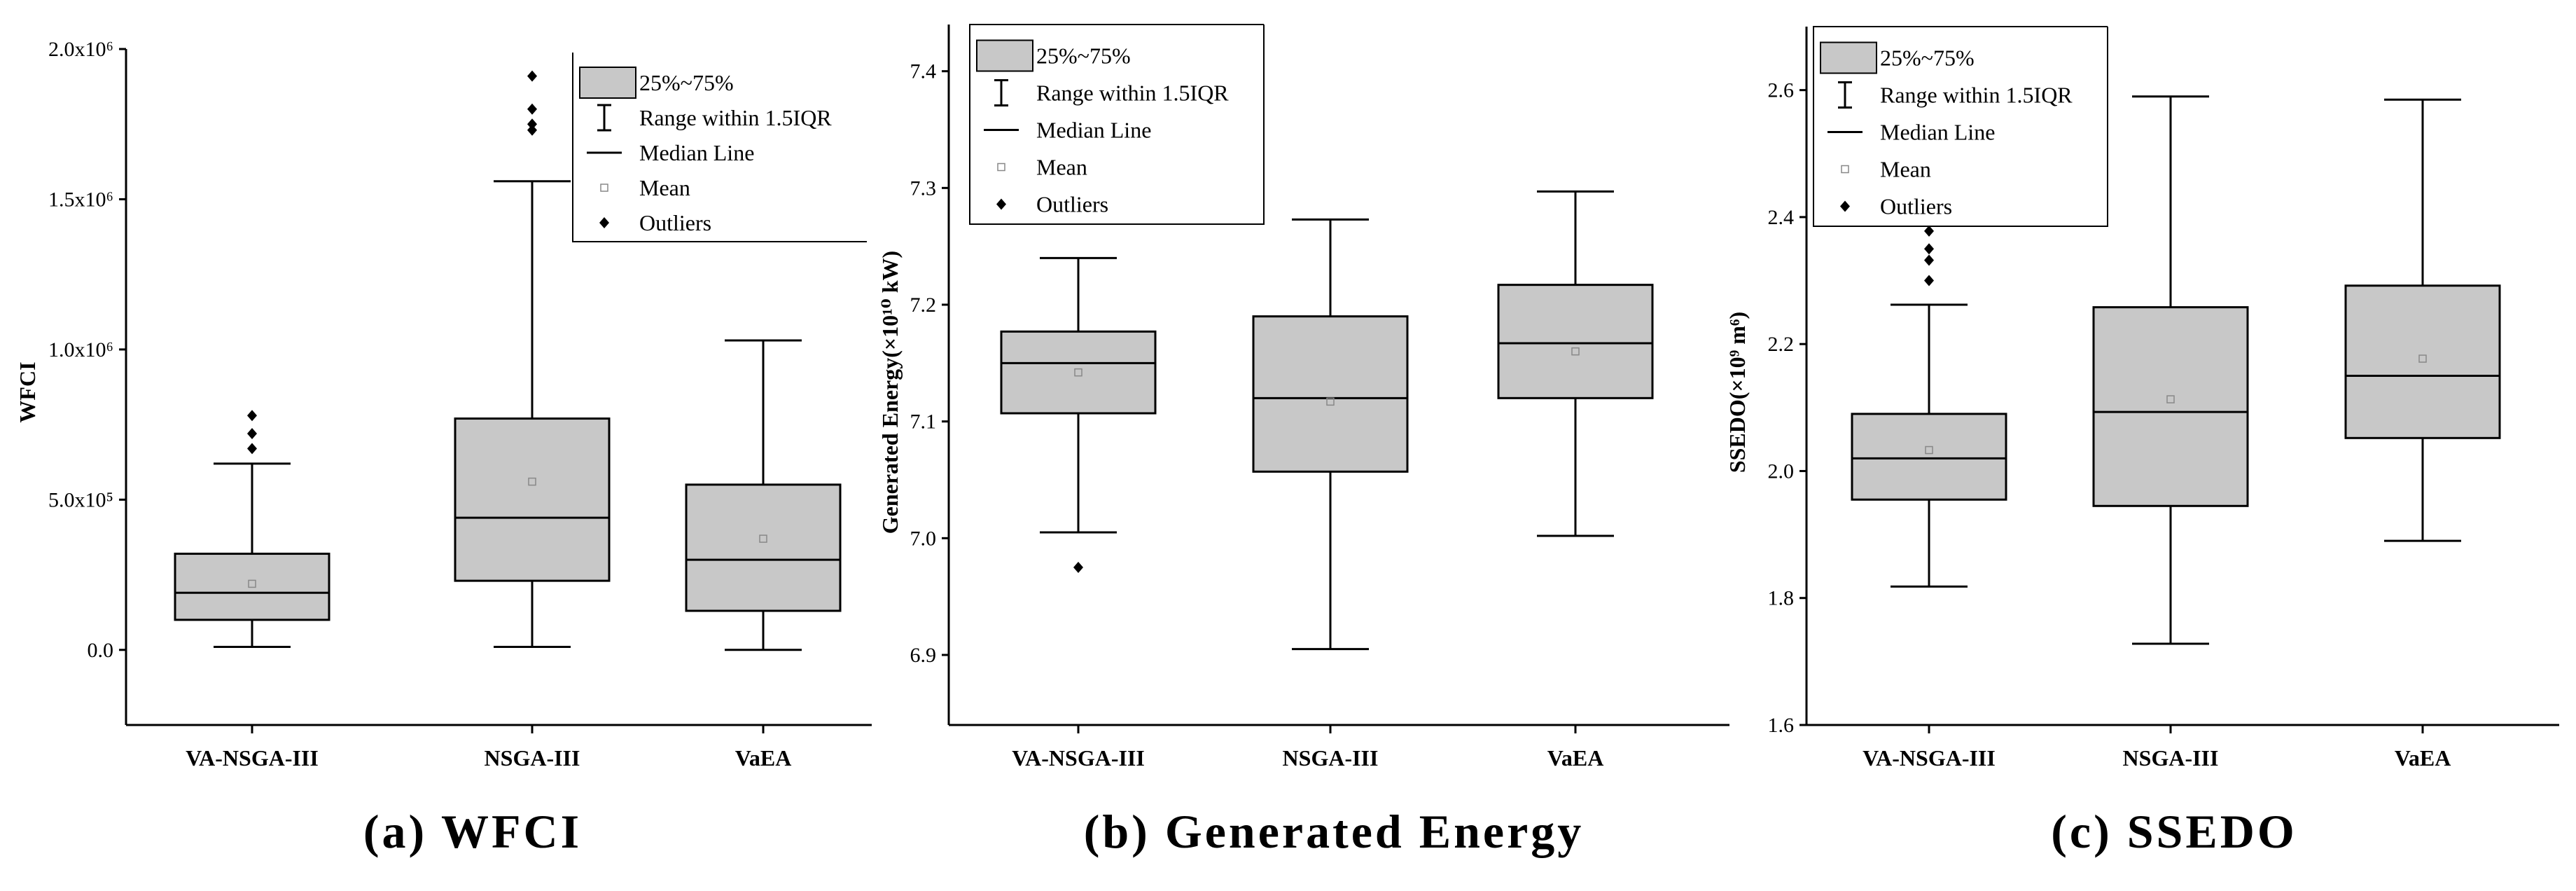 Image resolution: width=2576 pixels, height=891 pixels. Describe the element at coordinates (1781, 344) in the screenshot. I see `y-tick-label: 2.2` at that location.